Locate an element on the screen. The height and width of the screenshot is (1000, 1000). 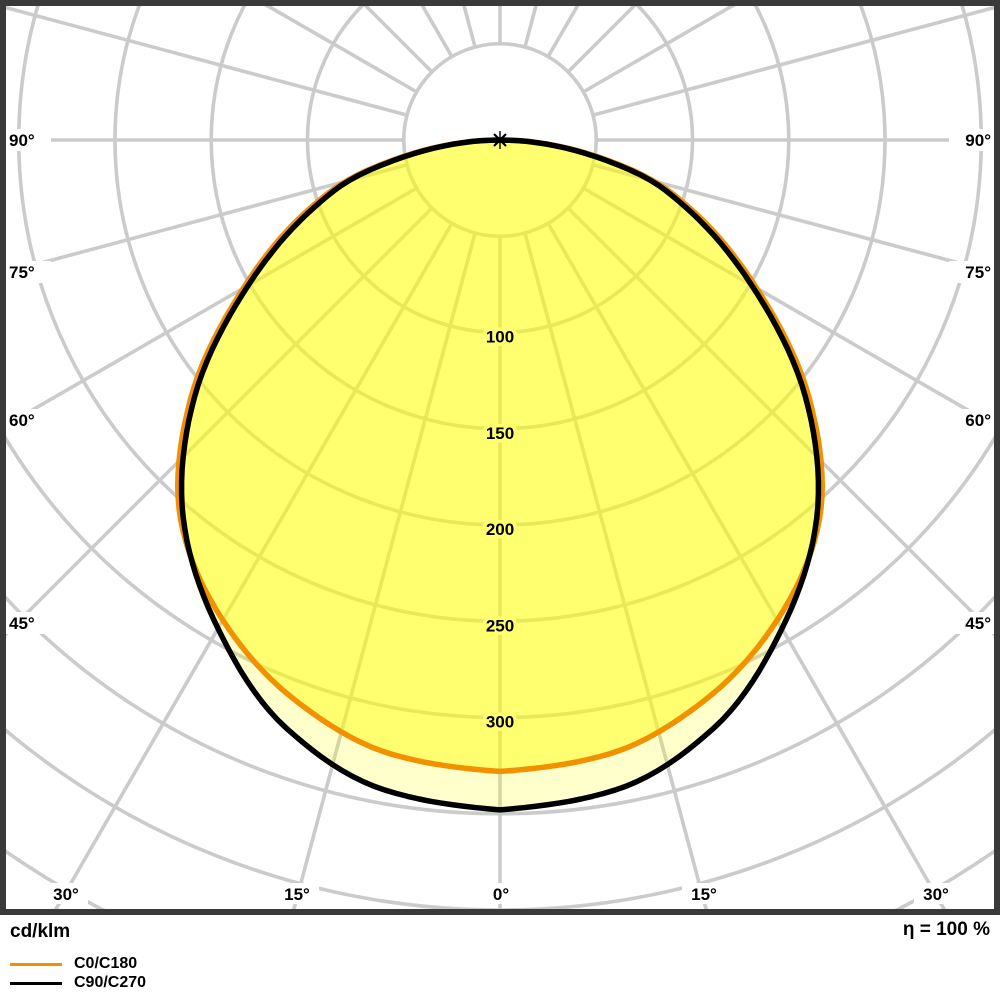
angle-label-left: 75° is located at coordinates (22, 272).